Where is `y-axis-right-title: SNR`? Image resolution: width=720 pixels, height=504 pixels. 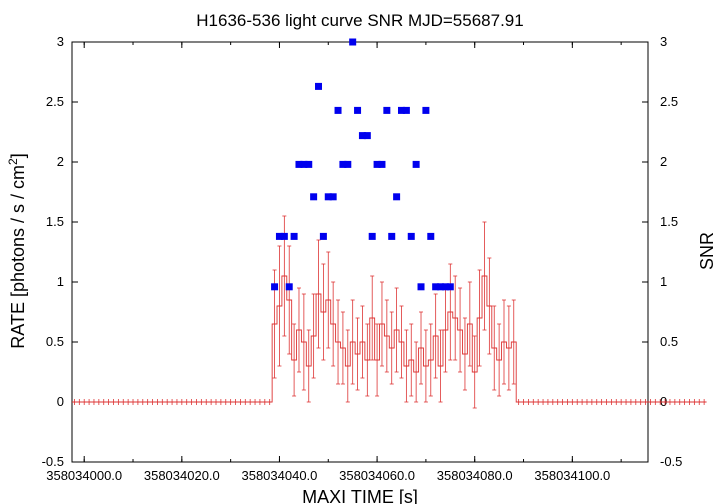 y-axis-right-title: SNR is located at coordinates (707, 251).